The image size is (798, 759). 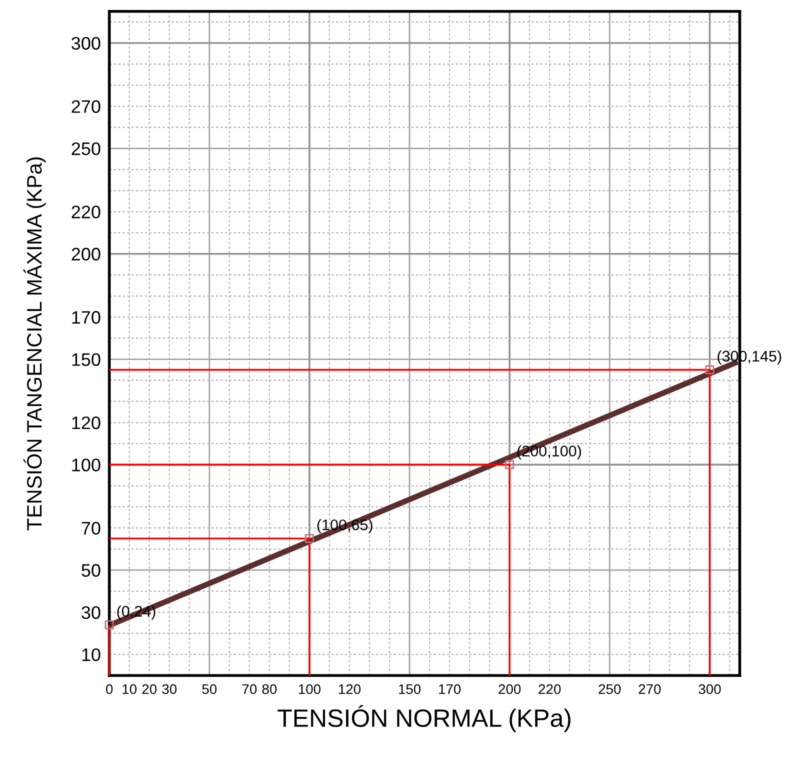 What do you see at coordinates (86, 317) in the screenshot?
I see `y-tick-label: 170` at bounding box center [86, 317].